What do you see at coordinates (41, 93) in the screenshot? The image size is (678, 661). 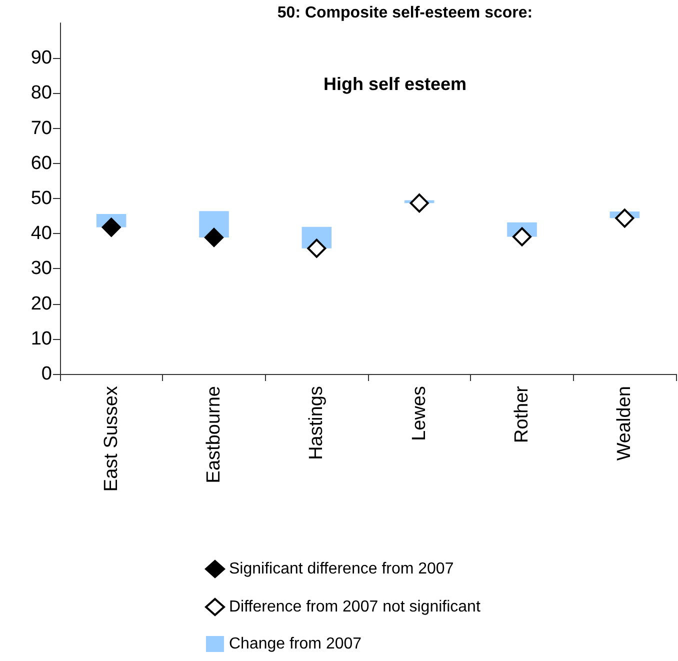 I see `y-tick-label: 80` at bounding box center [41, 93].